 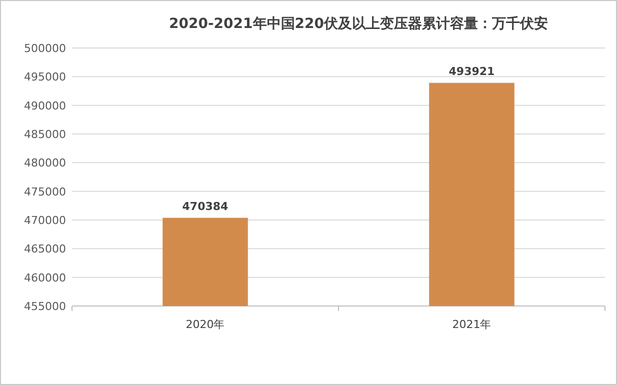 I want to click on y-tick-label: 495000, so click(x=45, y=77).